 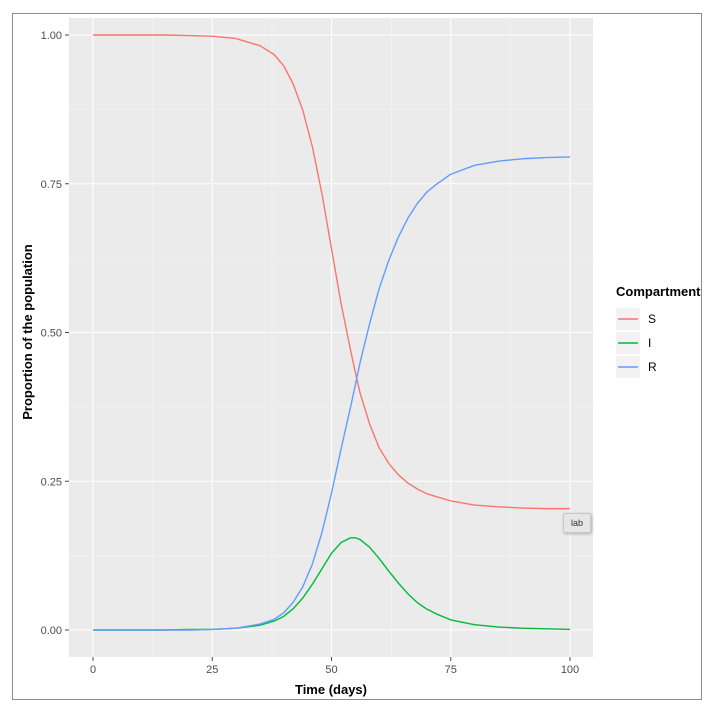 I want to click on y-axis-title: Proportion of the population, so click(x=27, y=332).